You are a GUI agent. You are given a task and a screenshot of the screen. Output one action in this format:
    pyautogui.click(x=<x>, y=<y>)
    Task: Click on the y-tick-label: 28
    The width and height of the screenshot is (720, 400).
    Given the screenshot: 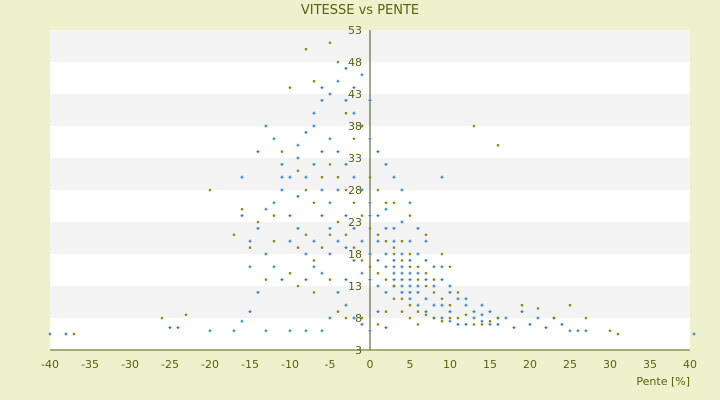 What is the action you would take?
    pyautogui.click(x=355, y=190)
    